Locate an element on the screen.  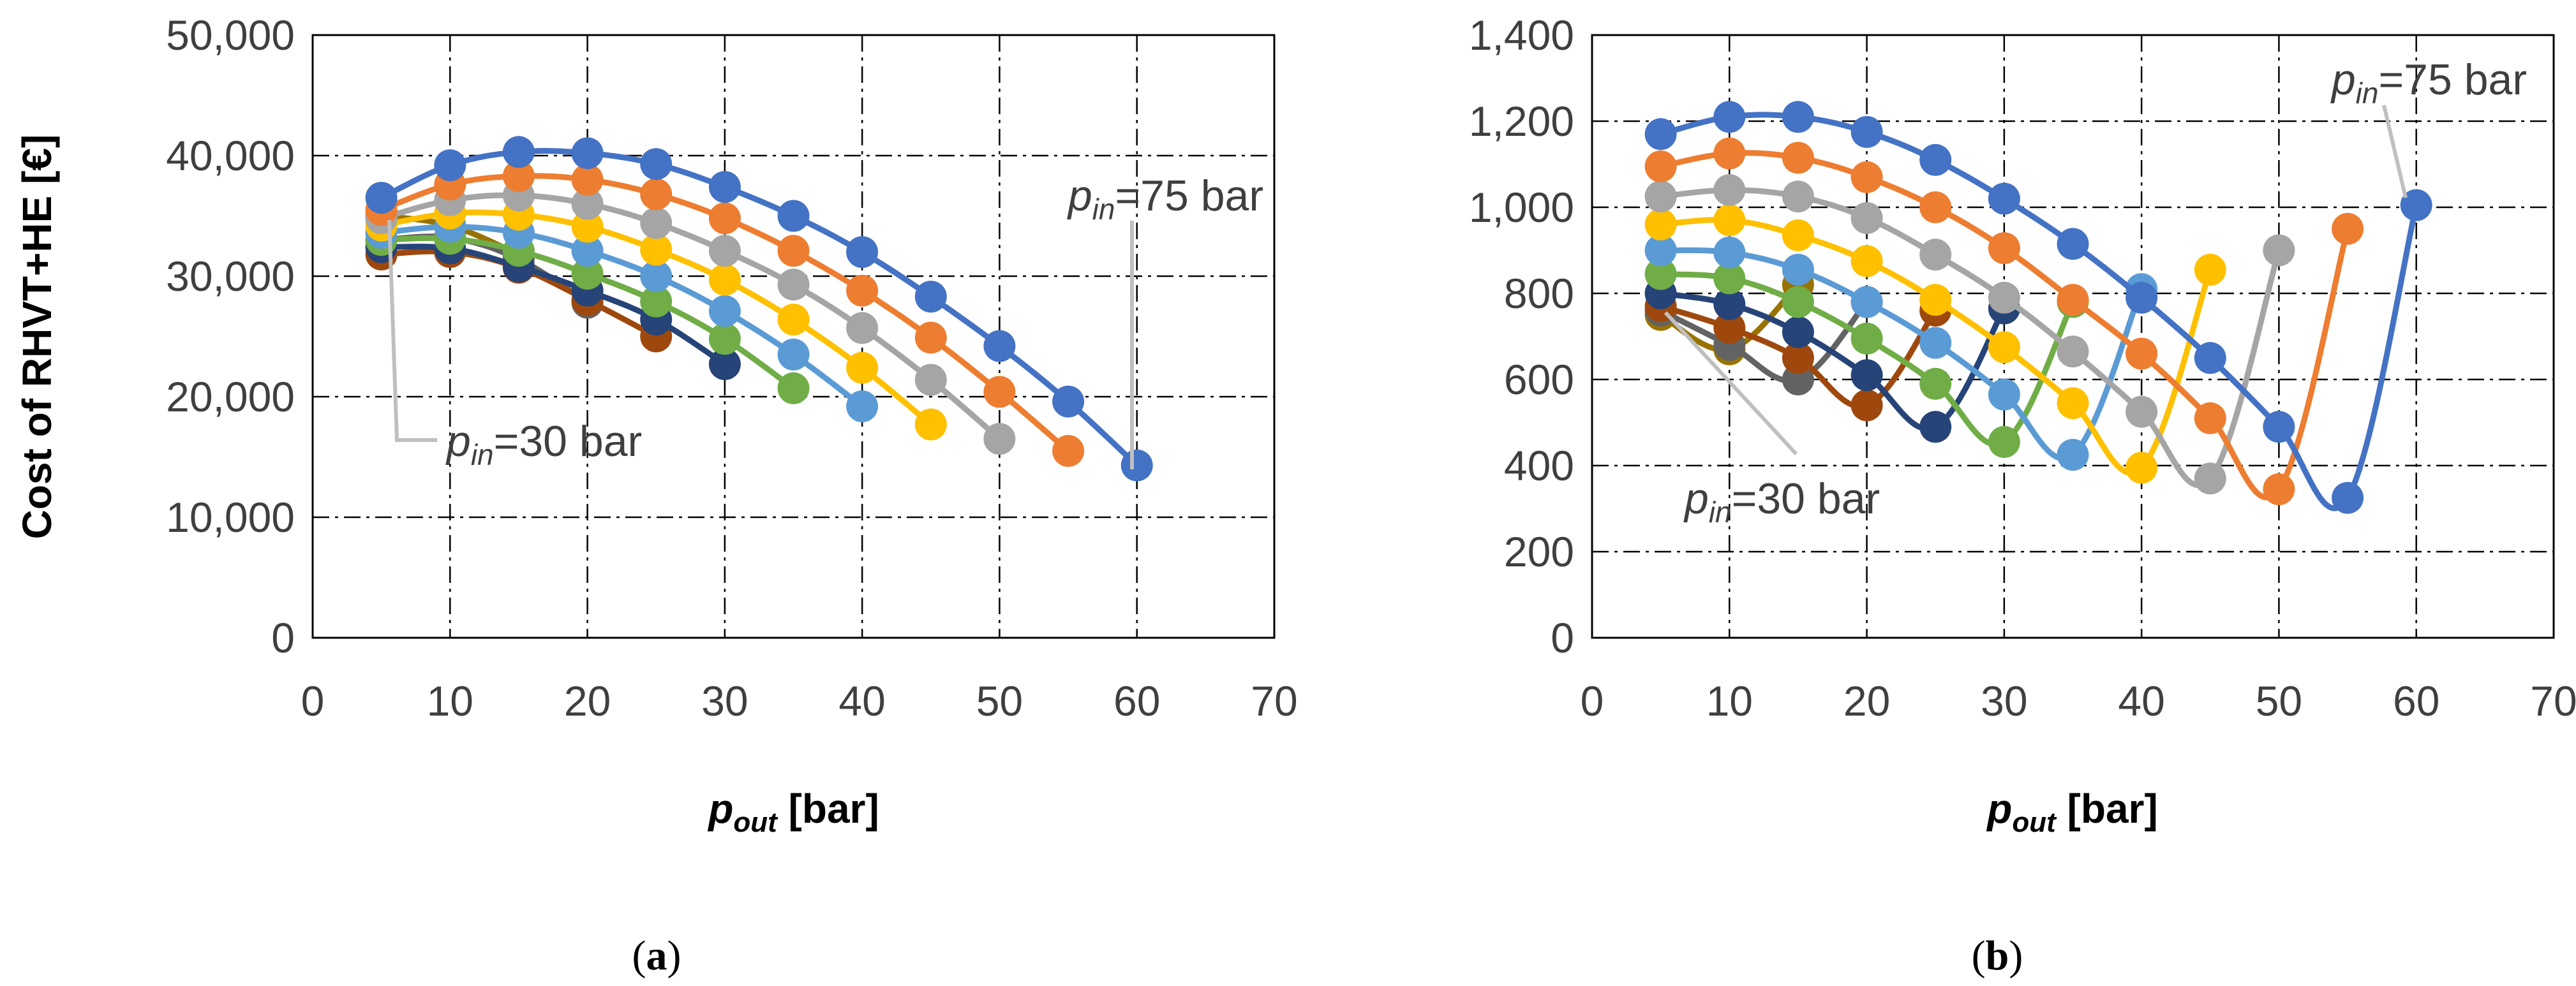
annotation-30-a-sub: in is located at coordinates (482, 454).